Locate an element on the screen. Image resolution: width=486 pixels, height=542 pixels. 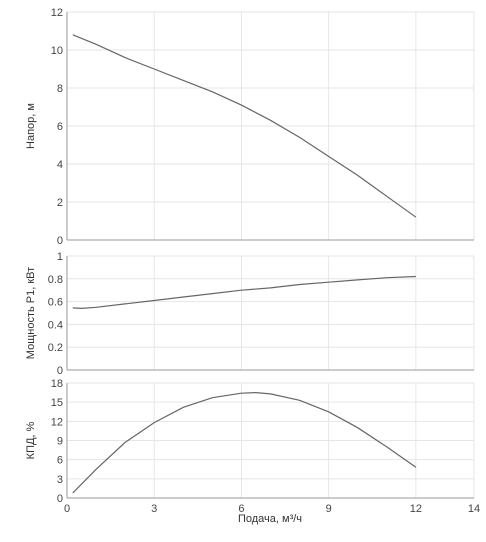
efficiency-x-tick-label: 9 is located at coordinates (329, 509).